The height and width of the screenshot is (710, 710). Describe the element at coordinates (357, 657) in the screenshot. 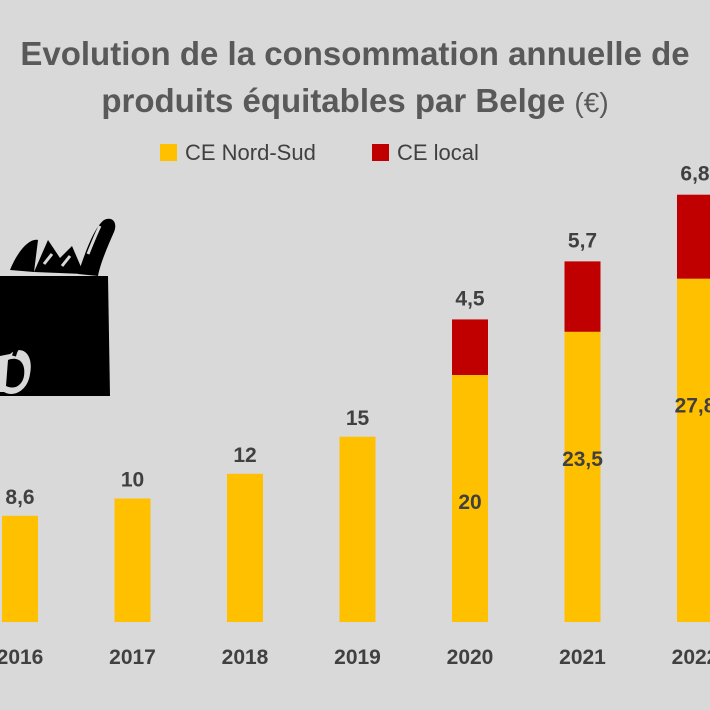

I see `x-tick-label-2019: 2019` at that location.